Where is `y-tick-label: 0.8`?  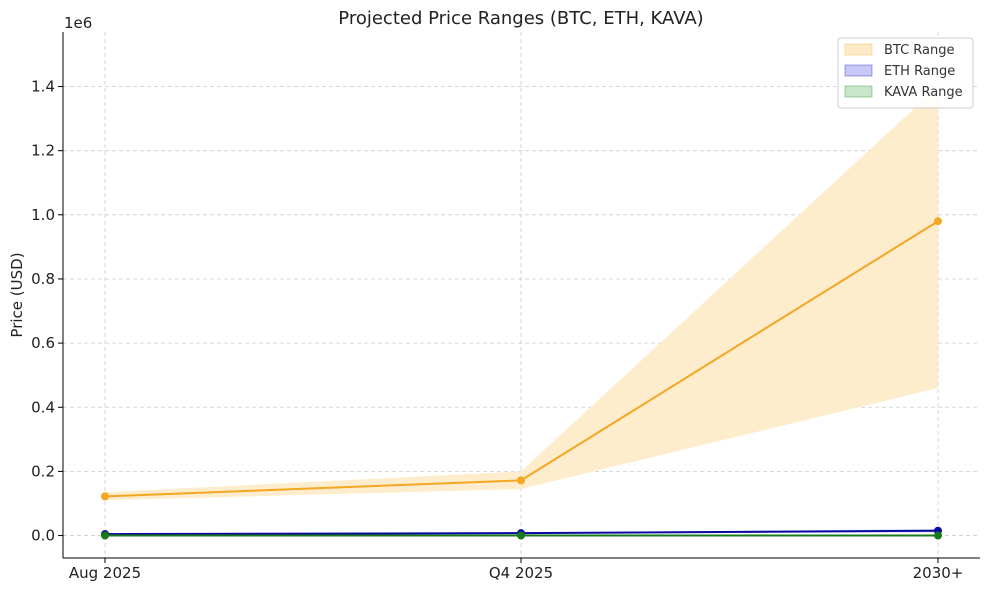
y-tick-label: 0.8 is located at coordinates (43, 279).